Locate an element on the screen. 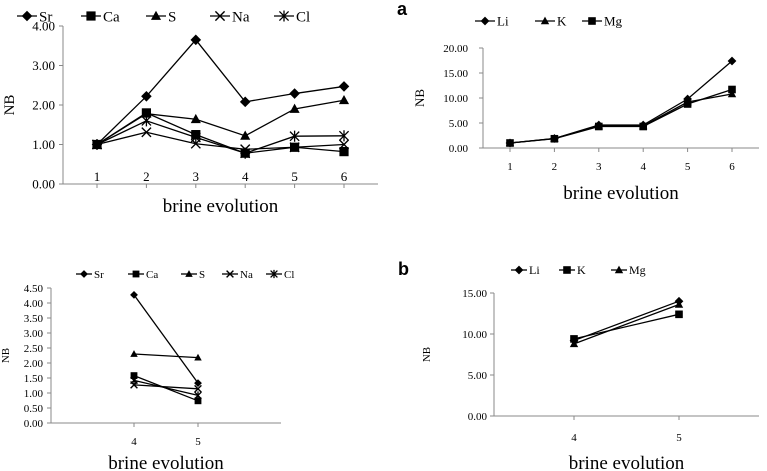 This screenshot has height=471, width=767. panel-letter: b is located at coordinates (403, 269).